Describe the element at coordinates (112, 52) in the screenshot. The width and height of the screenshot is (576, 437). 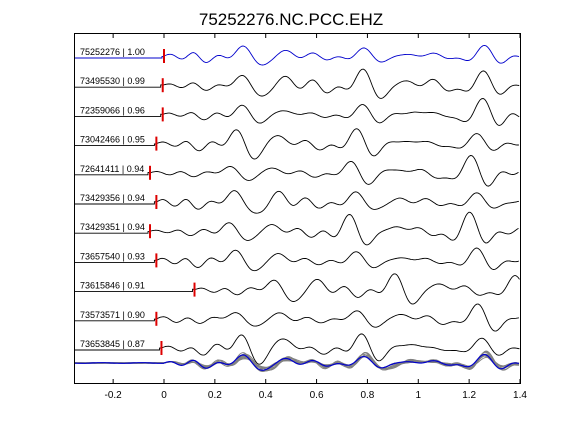
I see `trace-label: 75252276 | 1.00` at that location.